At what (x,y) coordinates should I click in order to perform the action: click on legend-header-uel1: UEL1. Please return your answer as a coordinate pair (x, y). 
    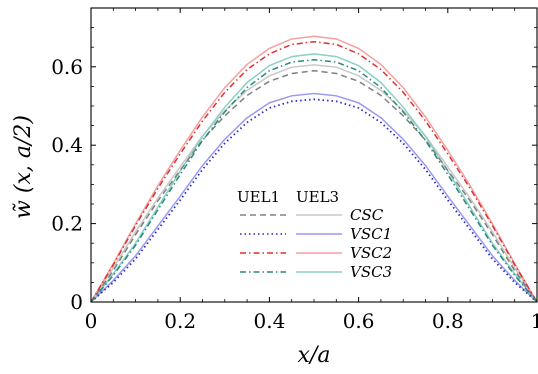
    Looking at the image, I should click on (258, 197).